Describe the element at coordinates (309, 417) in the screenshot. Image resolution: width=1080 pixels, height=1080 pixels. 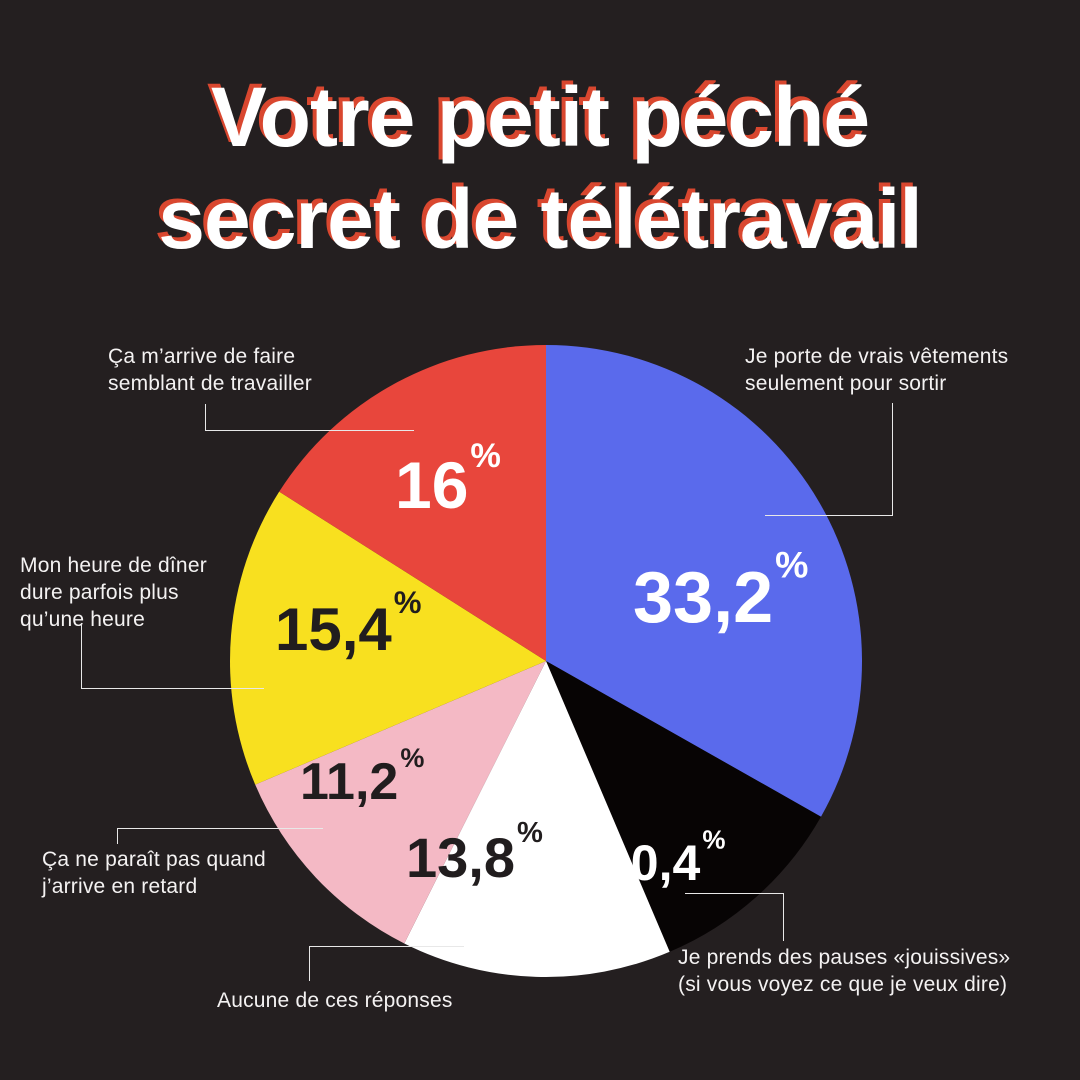
I see `leader-line-red` at that location.